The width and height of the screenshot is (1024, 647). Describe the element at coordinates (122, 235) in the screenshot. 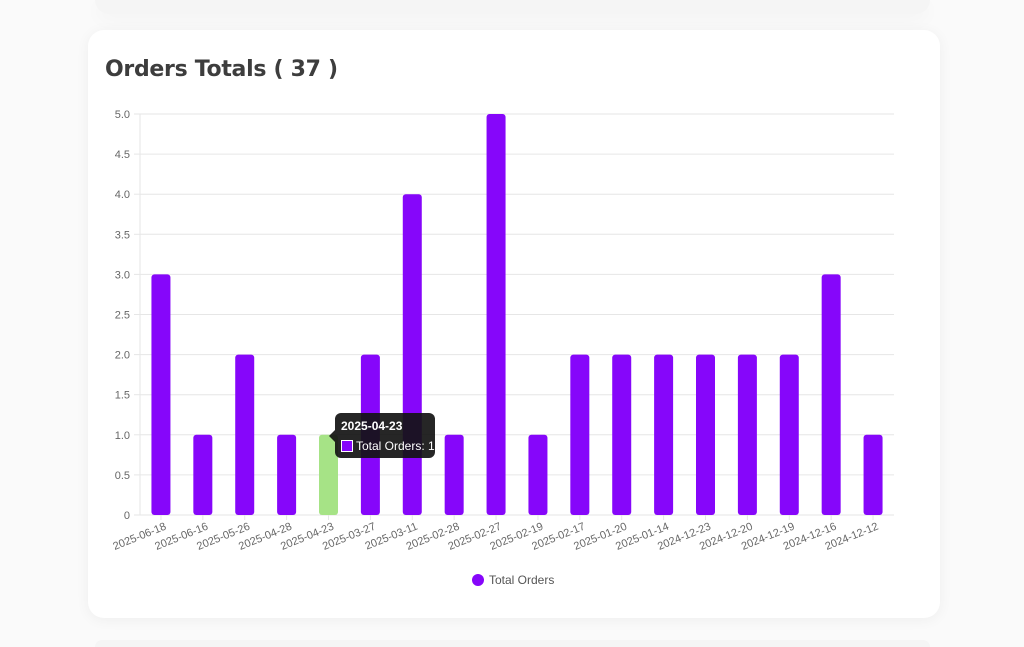

I see `y-tick-label: 3.5` at that location.